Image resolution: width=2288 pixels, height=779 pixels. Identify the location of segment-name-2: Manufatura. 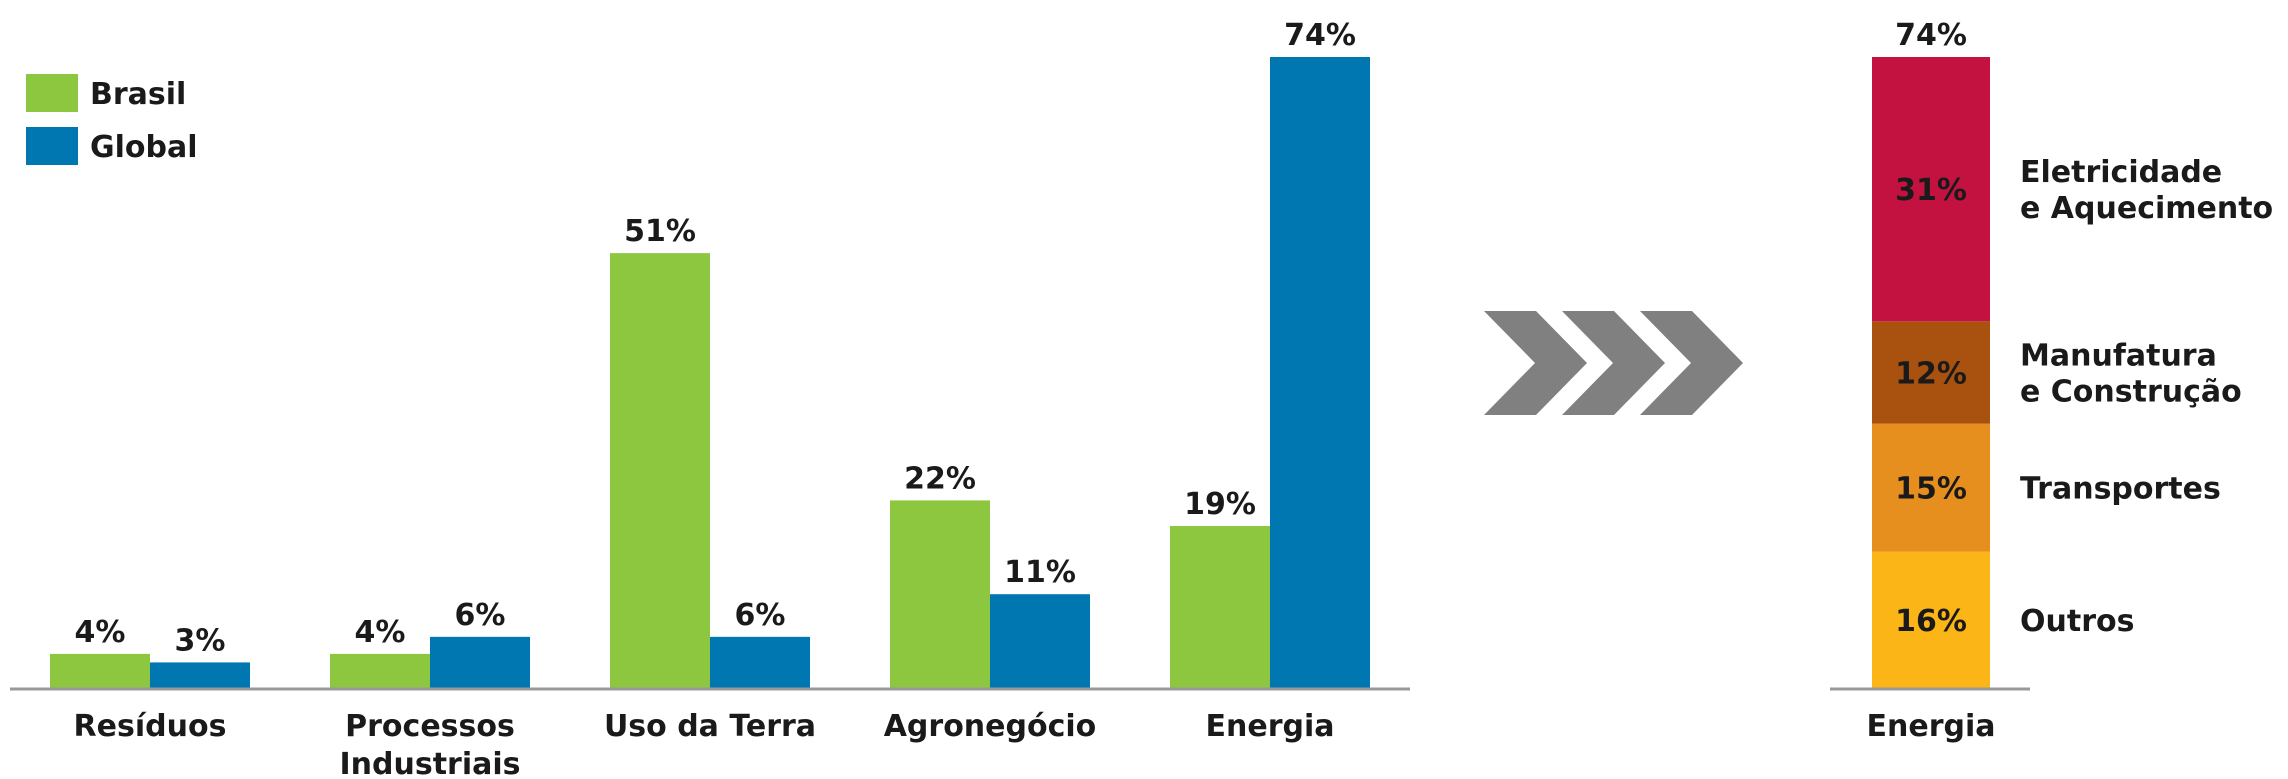
(2118, 356).